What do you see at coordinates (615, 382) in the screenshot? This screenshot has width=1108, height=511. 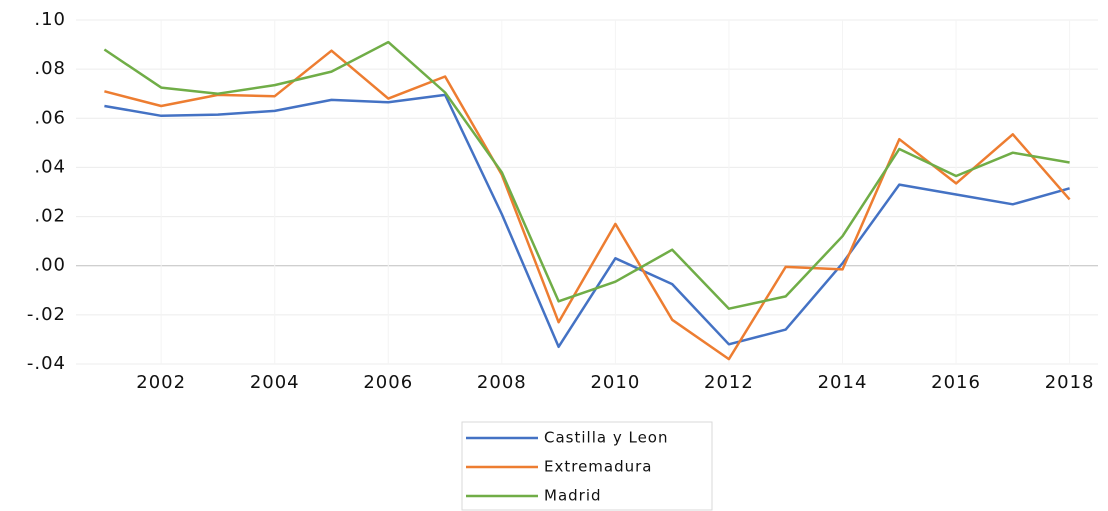 I see `x-tick-label: 2010` at bounding box center [615, 382].